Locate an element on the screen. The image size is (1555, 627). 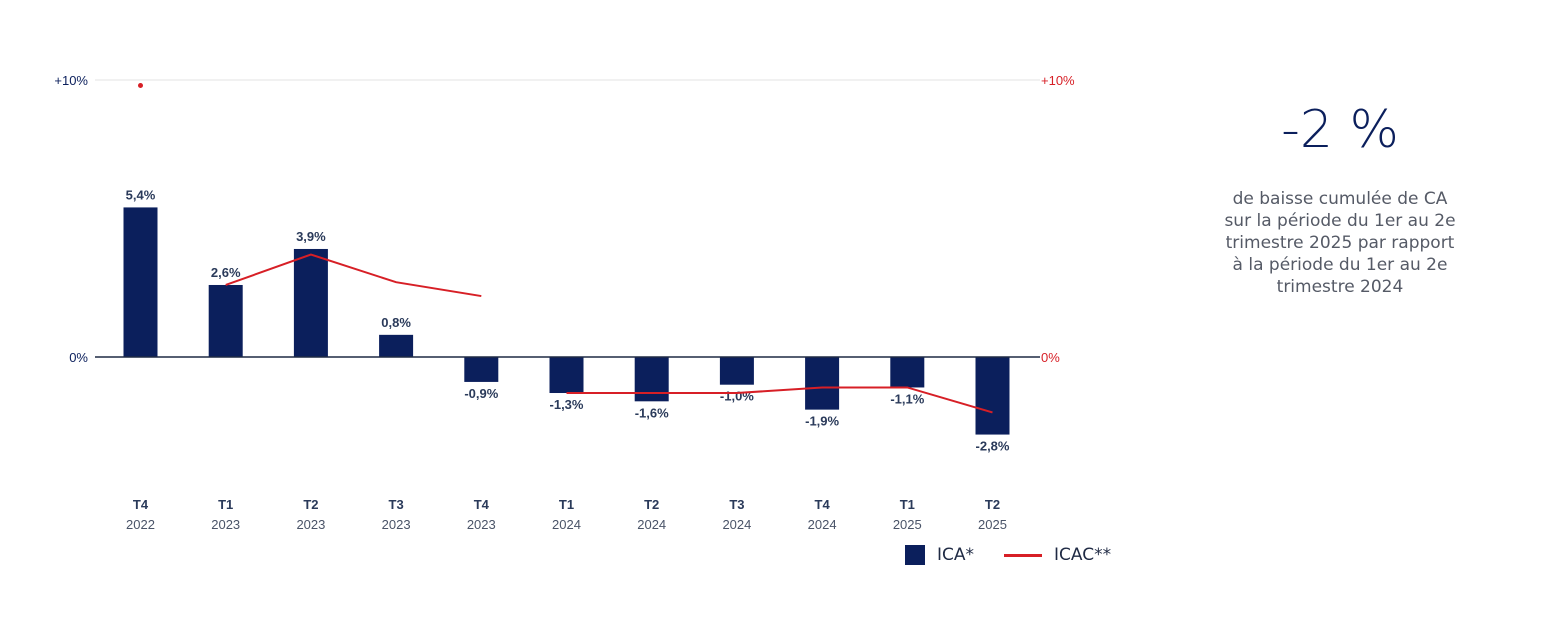
bar-data-label: -0,9% is located at coordinates (481, 393).